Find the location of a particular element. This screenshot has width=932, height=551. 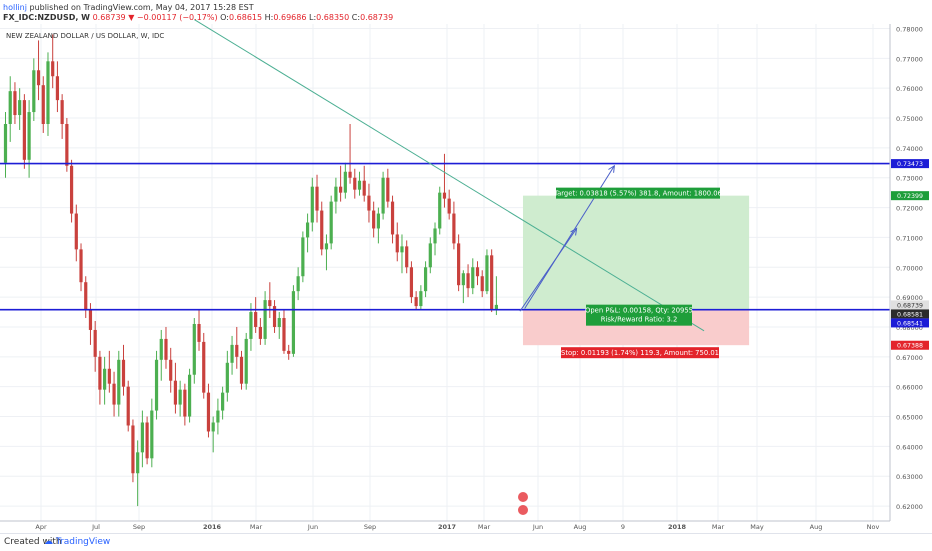

brand-text: TradingView is located at coordinates (83, 542).